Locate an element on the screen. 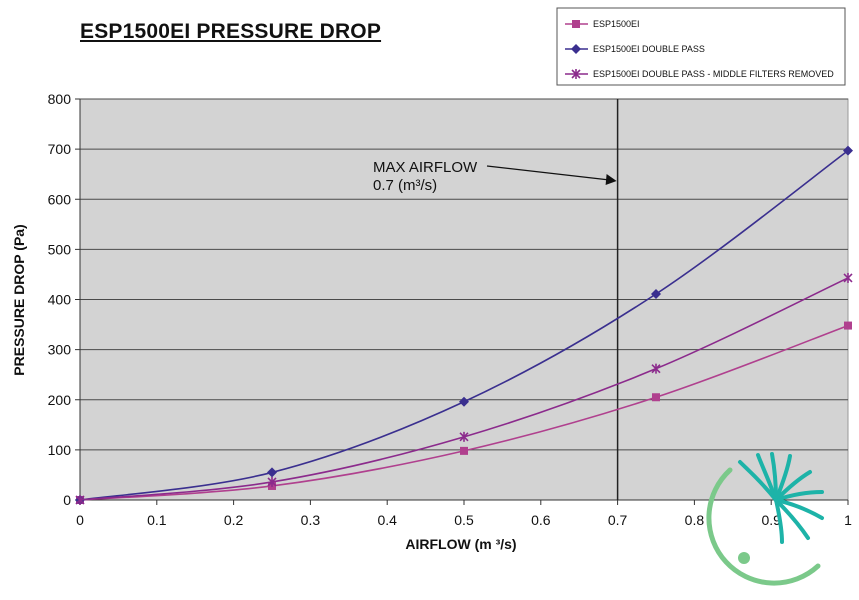  x-tick-label: 0.2 is located at coordinates (234, 520).